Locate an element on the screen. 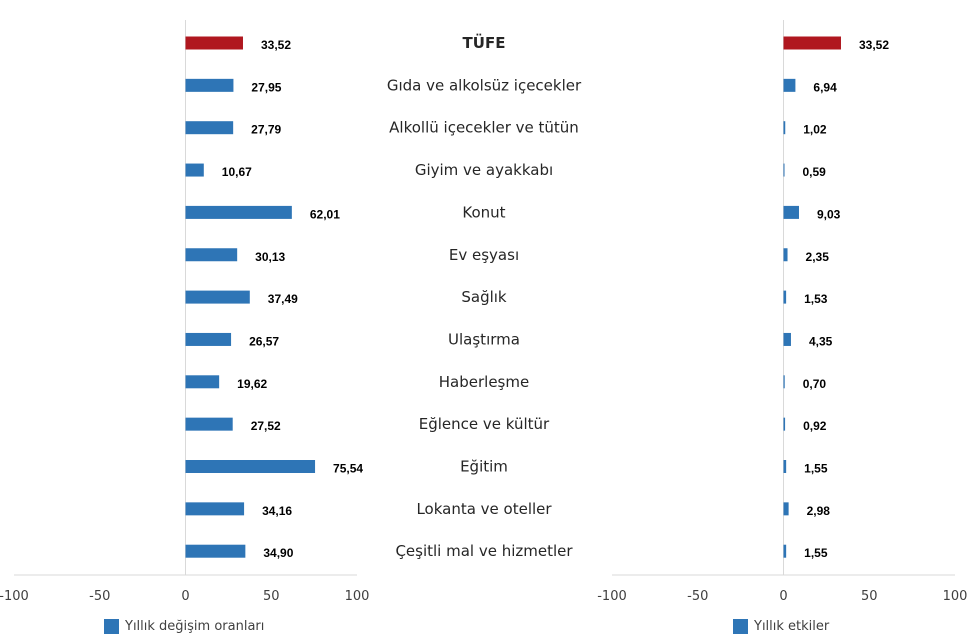  left-bar-value-label: 34,16 is located at coordinates (277, 511).